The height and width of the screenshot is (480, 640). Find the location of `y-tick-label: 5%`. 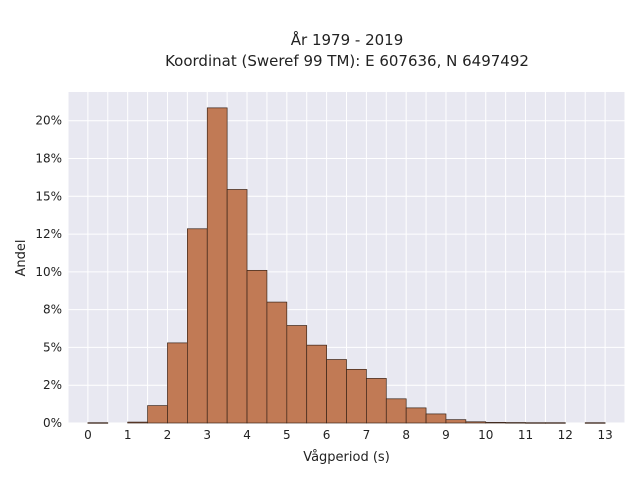

y-tick-label: 5% is located at coordinates (52, 347).